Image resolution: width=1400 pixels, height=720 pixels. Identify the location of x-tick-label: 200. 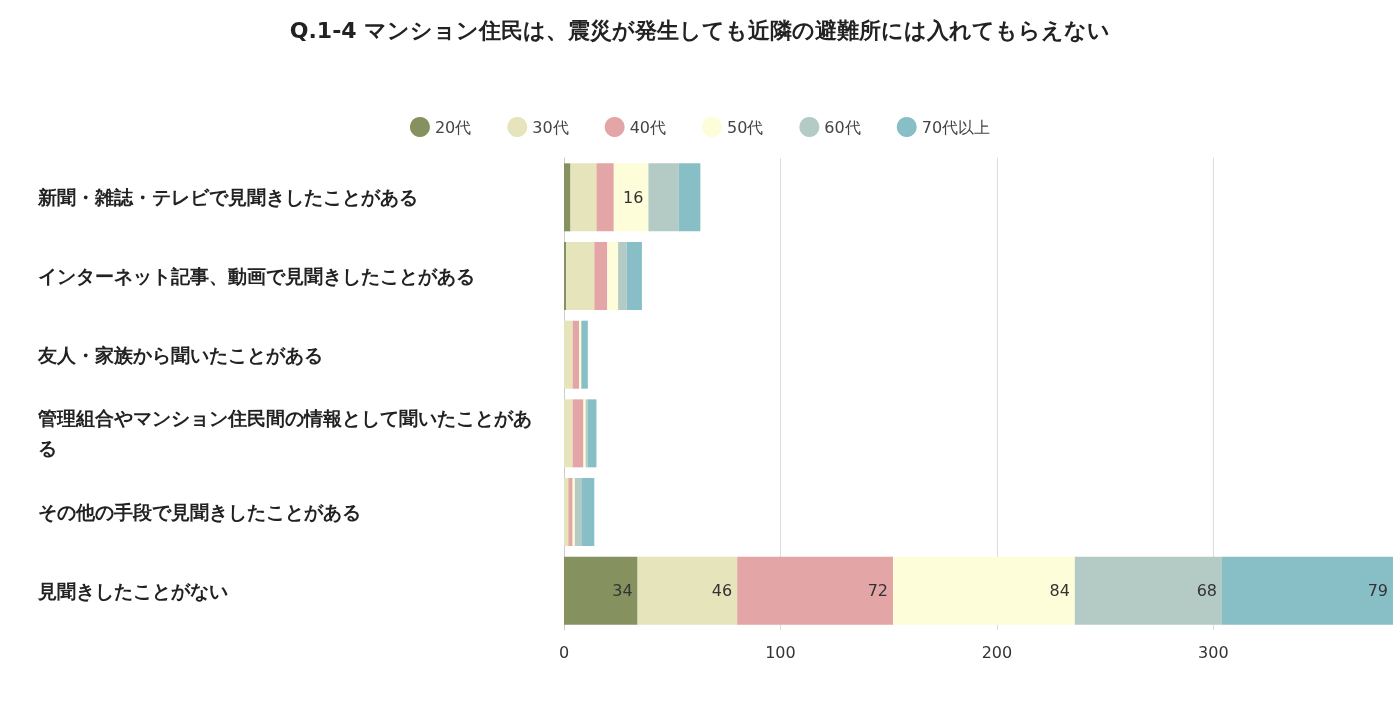
(997, 652).